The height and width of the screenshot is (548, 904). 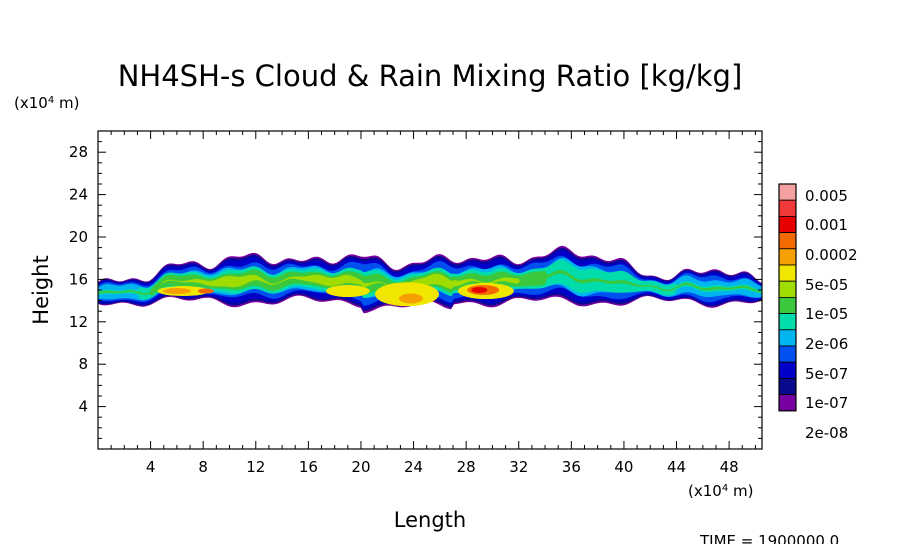 What do you see at coordinates (78, 279) in the screenshot?
I see `y-tick-label: 16` at bounding box center [78, 279].